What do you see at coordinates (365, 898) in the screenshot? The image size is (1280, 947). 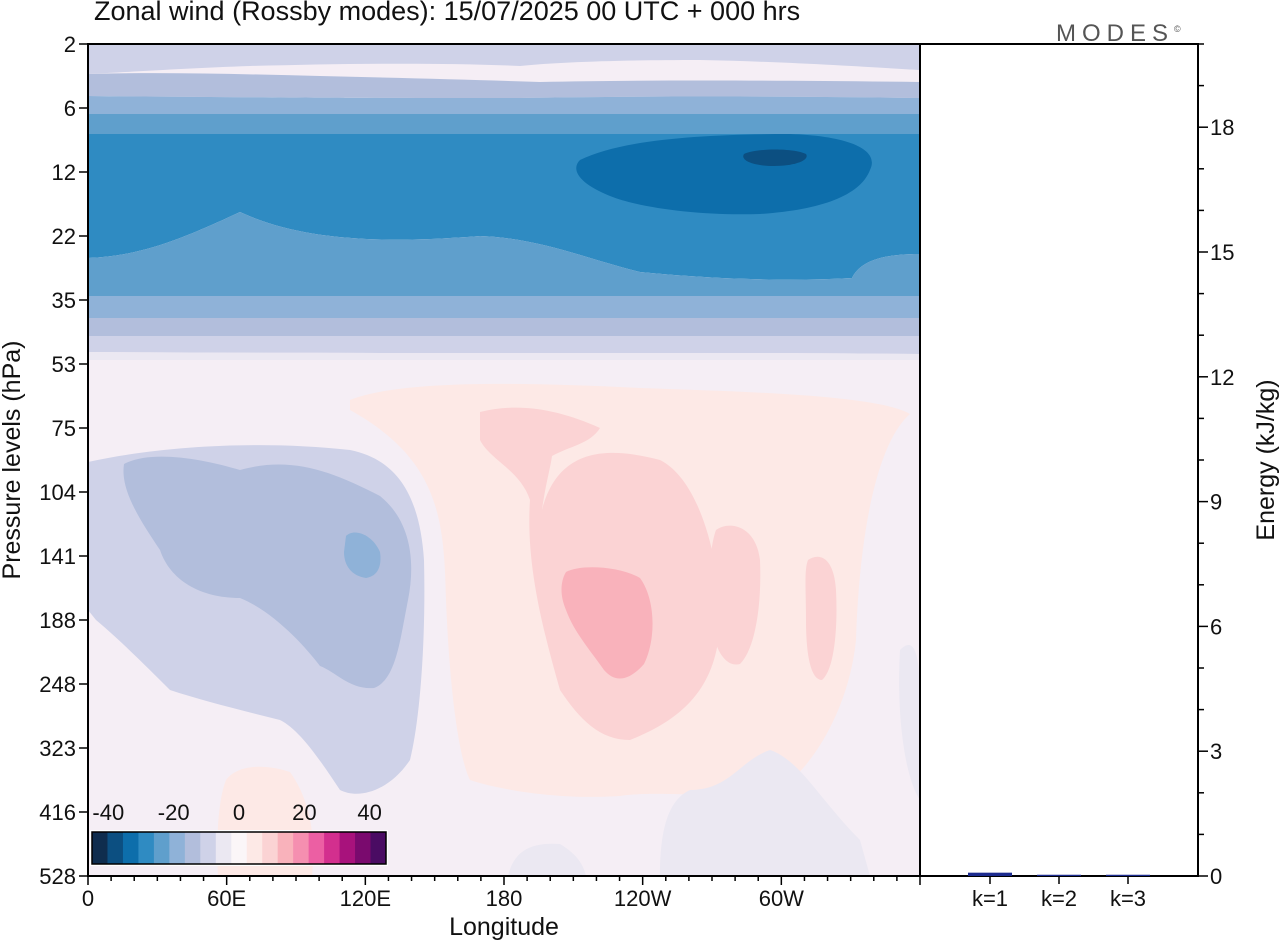 I see `x-tick-label: 120E` at bounding box center [365, 898].